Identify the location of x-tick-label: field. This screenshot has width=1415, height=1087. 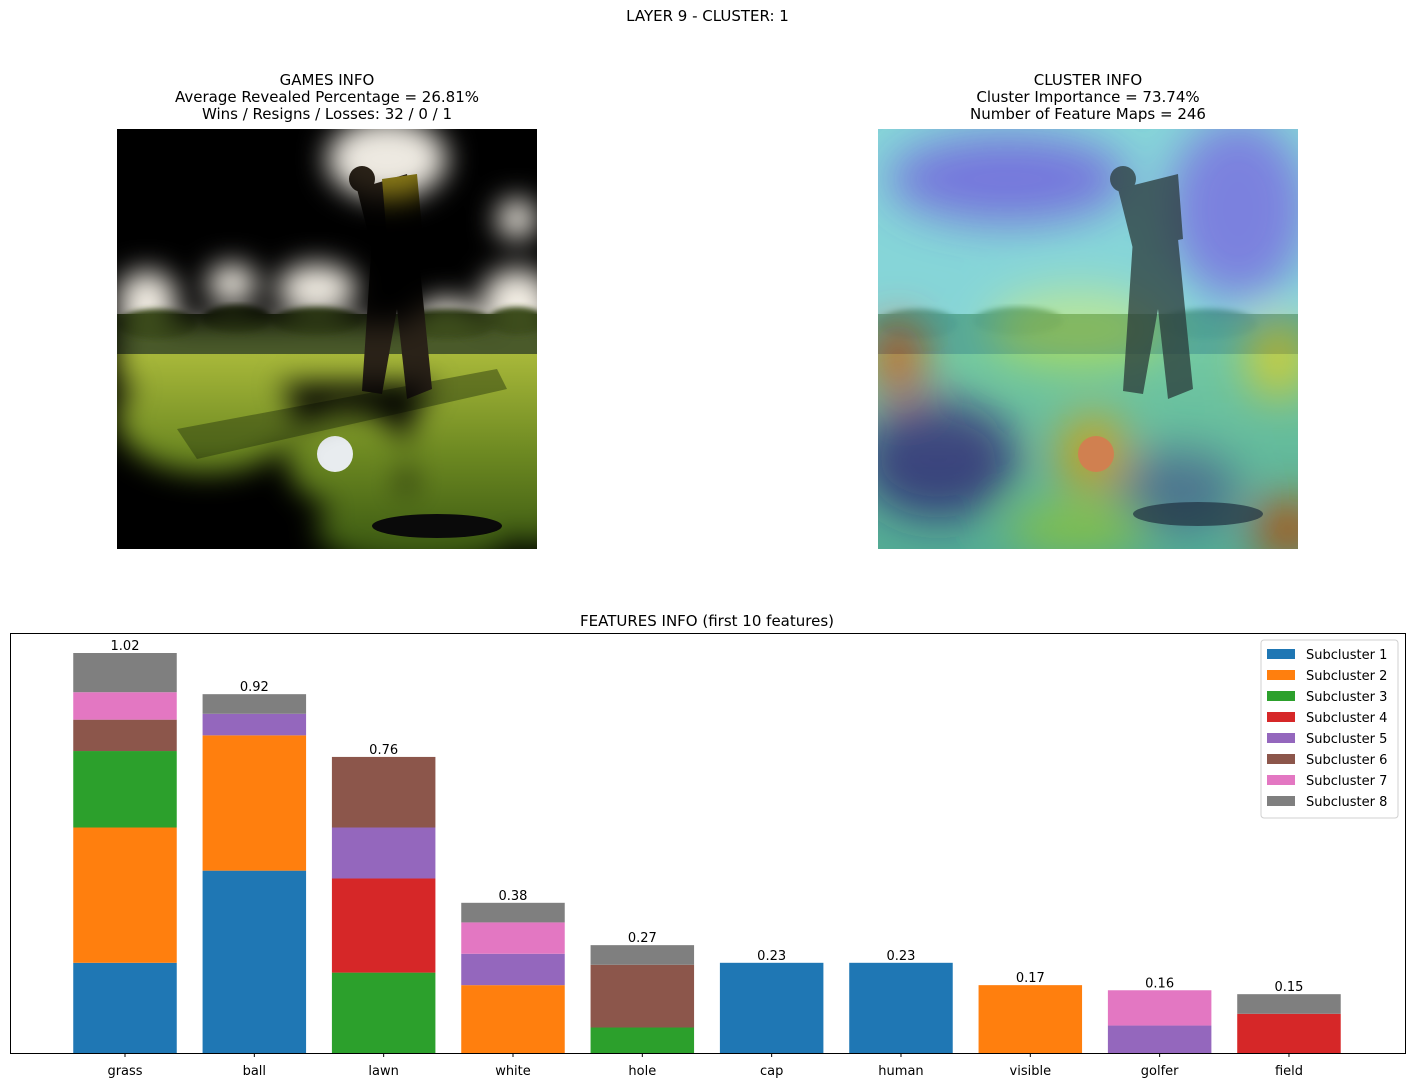
(1289, 1071).